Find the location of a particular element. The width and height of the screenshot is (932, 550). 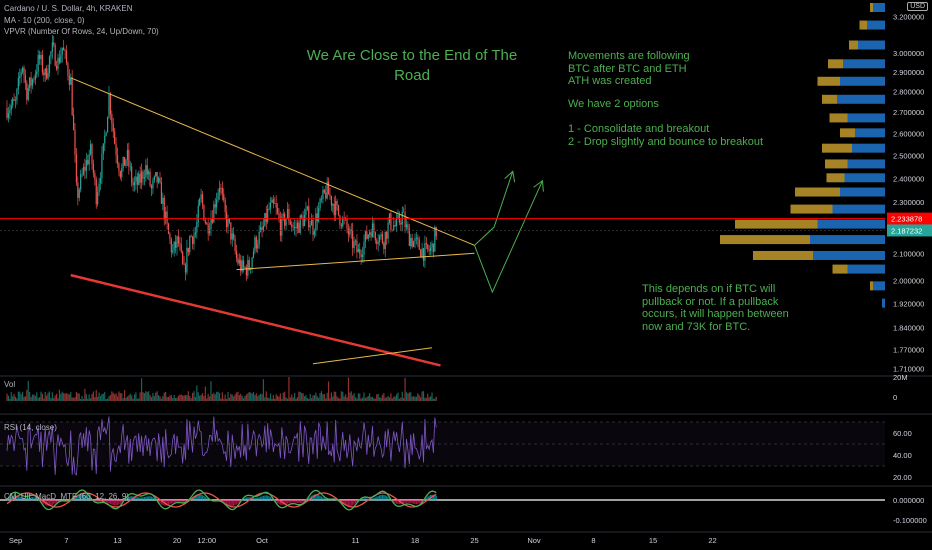

ma-legend: MA - 10 (200, close, 0) is located at coordinates (44, 20).